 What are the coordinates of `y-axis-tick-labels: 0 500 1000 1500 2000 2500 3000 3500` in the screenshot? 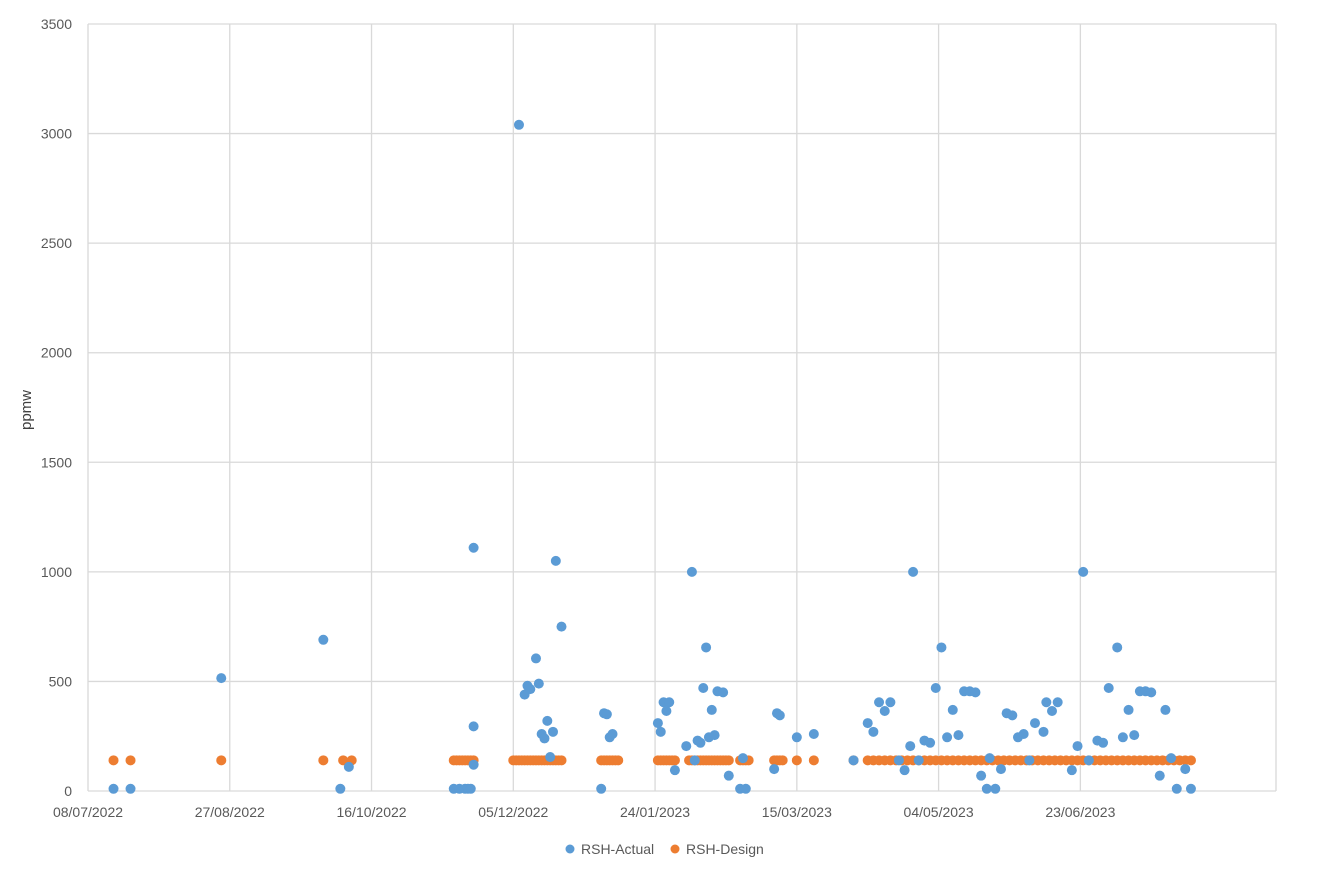 It's located at (56, 407).